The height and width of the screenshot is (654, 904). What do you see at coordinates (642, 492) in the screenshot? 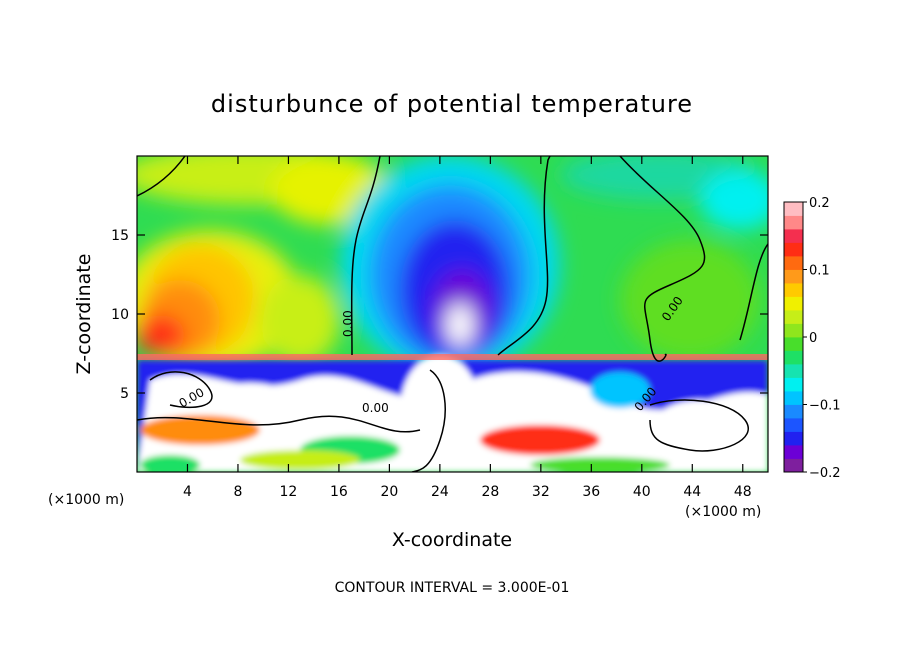
I see `x-tick-label: 40` at bounding box center [642, 492].